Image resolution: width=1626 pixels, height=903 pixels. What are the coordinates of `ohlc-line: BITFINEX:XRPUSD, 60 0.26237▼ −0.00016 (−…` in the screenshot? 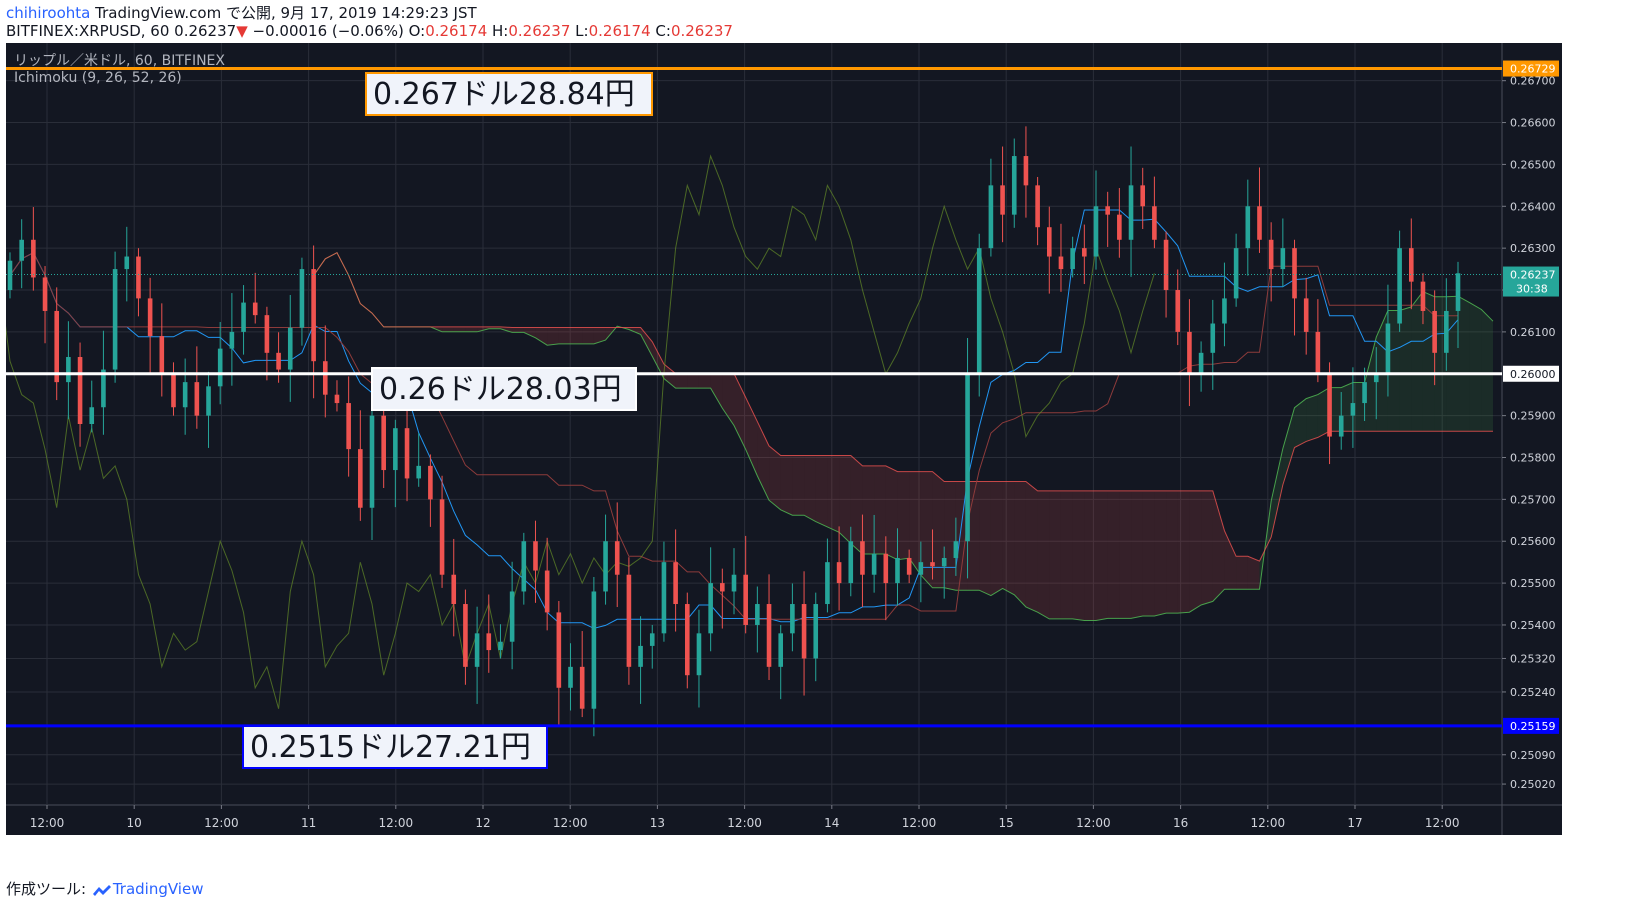 It's located at (369, 31).